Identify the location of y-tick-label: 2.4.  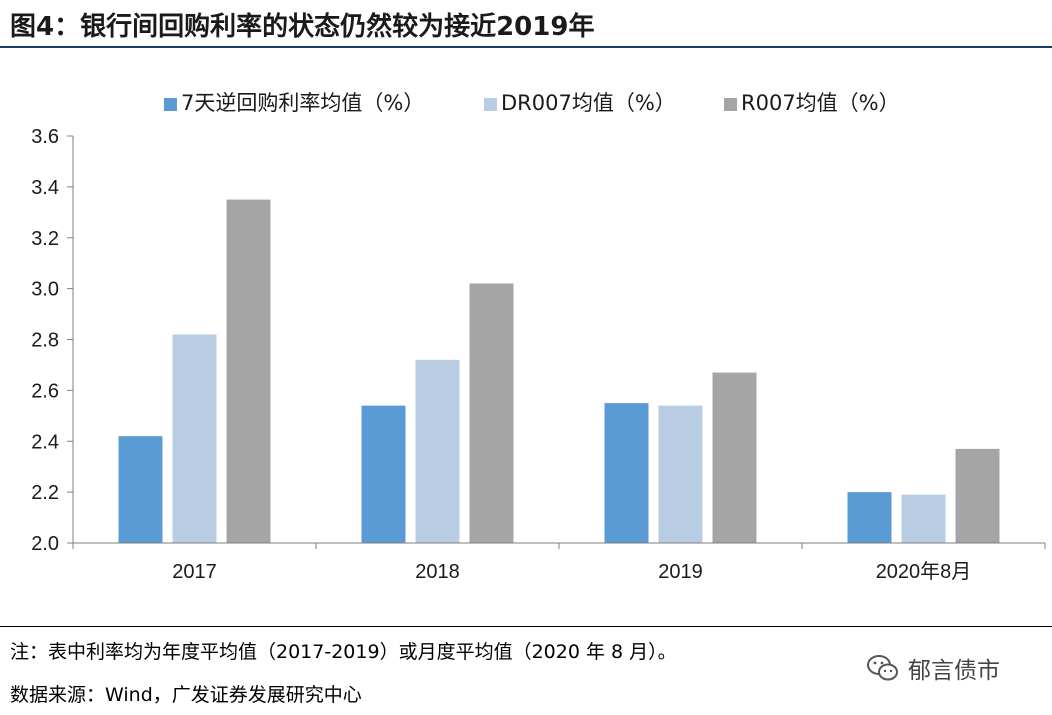
(45, 442).